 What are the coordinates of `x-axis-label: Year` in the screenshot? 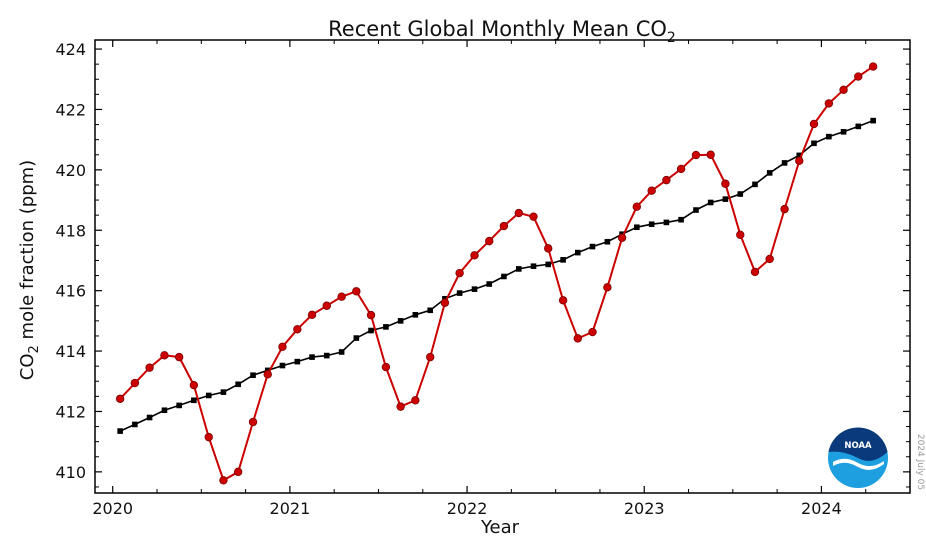 It's located at (500, 527).